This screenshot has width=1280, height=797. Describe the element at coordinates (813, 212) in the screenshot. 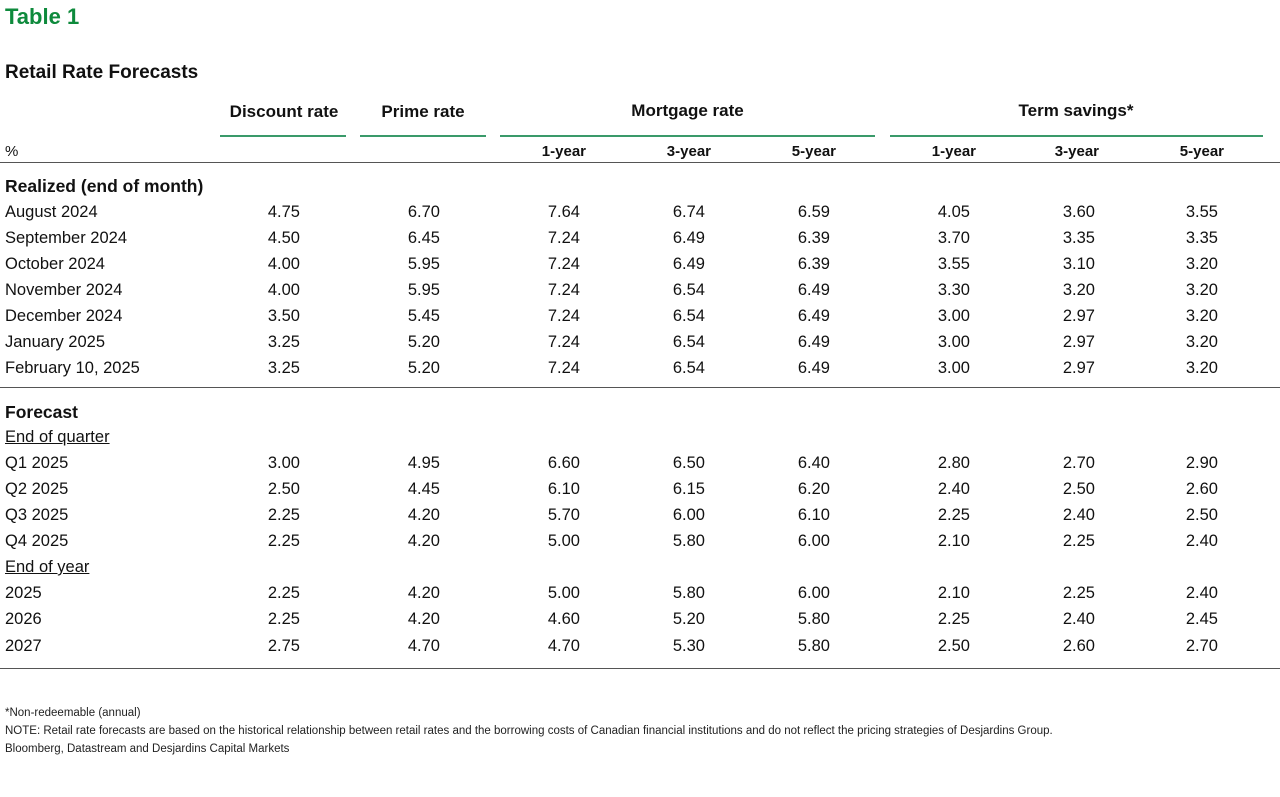

I see `cell-value: 6.59` at that location.